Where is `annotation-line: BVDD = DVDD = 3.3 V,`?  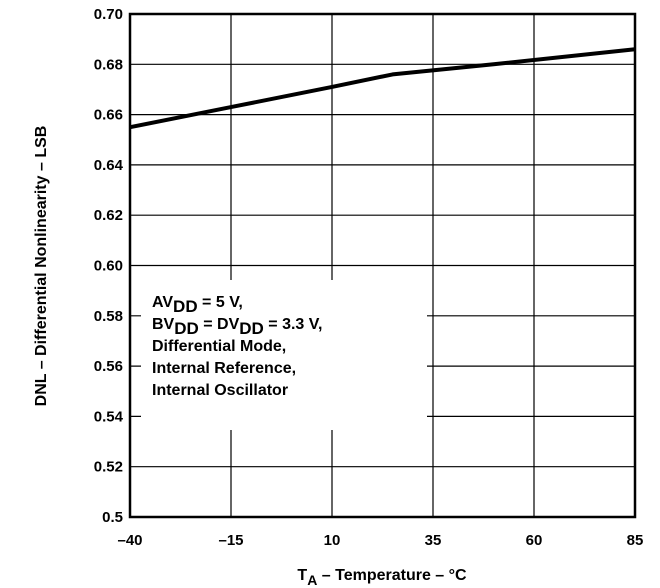
annotation-line: BVDD = DVDD = 3.3 V, is located at coordinates (237, 327).